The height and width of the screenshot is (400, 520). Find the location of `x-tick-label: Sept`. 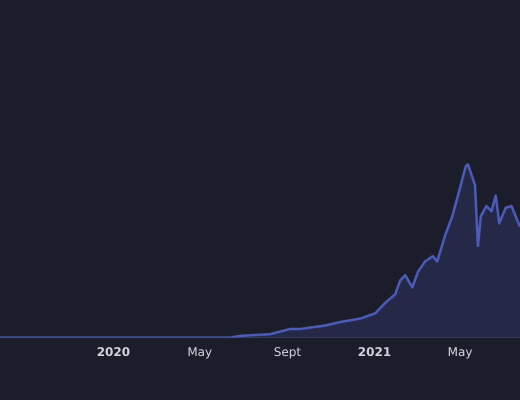

x-tick-label: Sept is located at coordinates (288, 351).